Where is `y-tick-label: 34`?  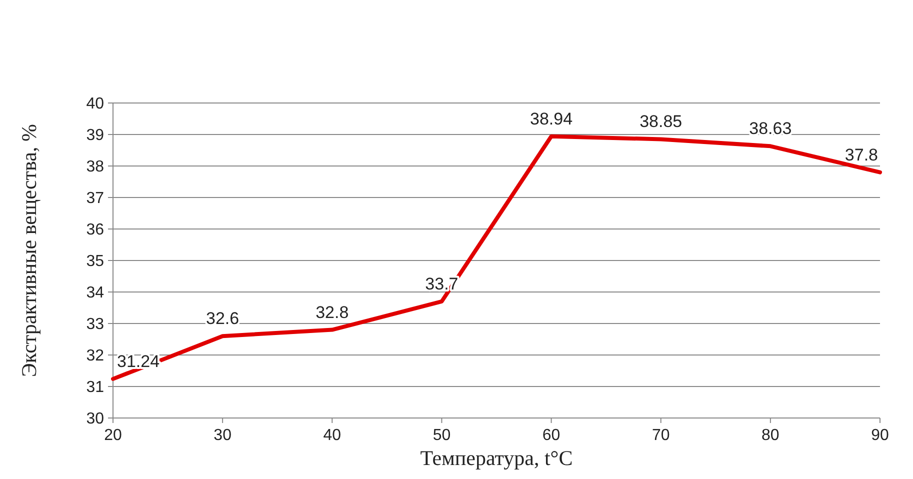
y-tick-label: 34 is located at coordinates (95, 293).